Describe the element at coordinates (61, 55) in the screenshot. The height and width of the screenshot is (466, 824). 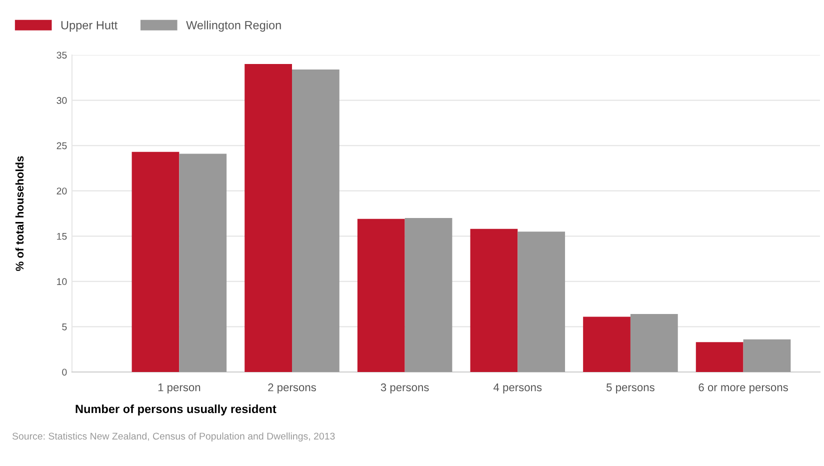
I see `y-tick-label: 35` at that location.